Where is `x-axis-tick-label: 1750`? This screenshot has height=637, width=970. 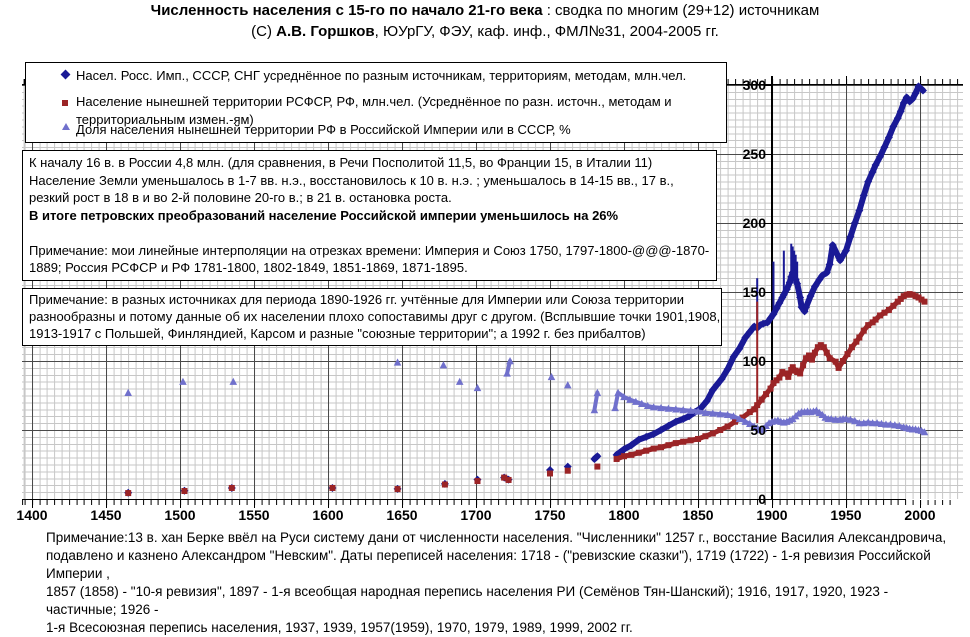 x-axis-tick-label: 1750 is located at coordinates (550, 515).